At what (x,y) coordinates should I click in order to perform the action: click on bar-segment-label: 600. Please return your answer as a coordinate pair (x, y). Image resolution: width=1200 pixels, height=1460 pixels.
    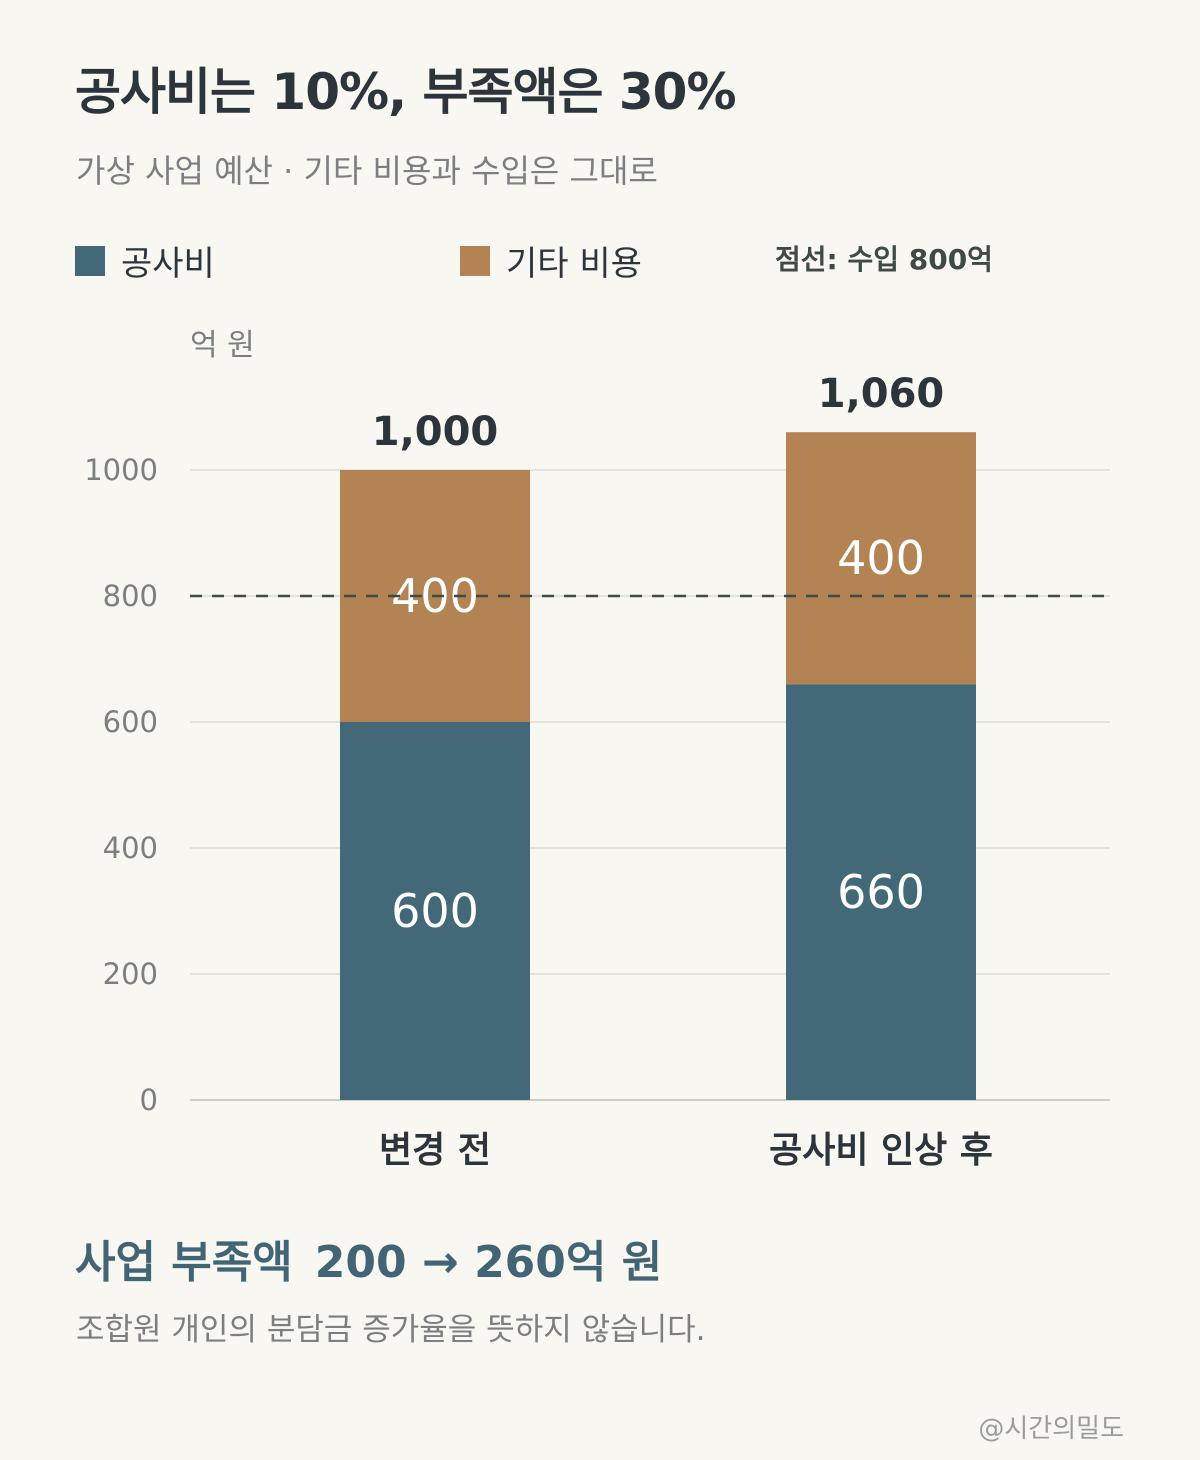
    Looking at the image, I should click on (435, 911).